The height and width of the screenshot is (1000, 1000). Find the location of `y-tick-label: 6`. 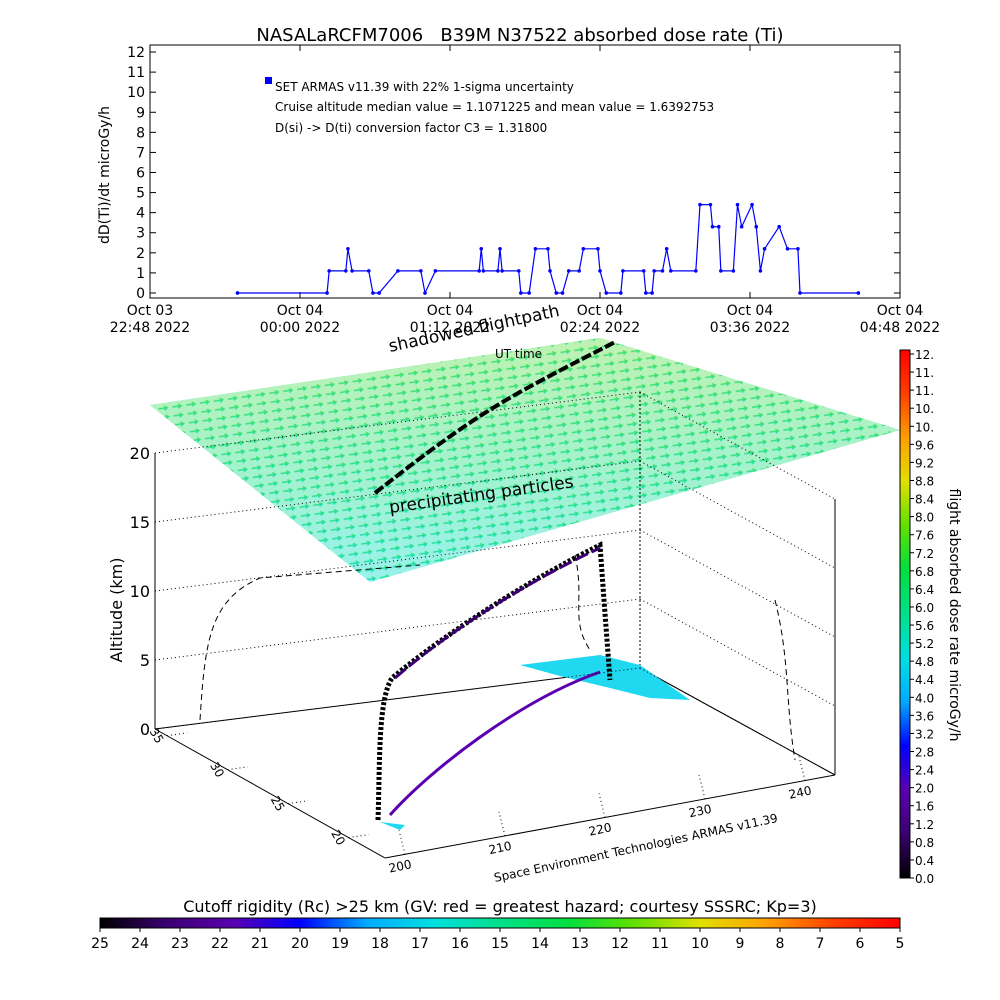

y-tick-label: 6 is located at coordinates (140, 174).